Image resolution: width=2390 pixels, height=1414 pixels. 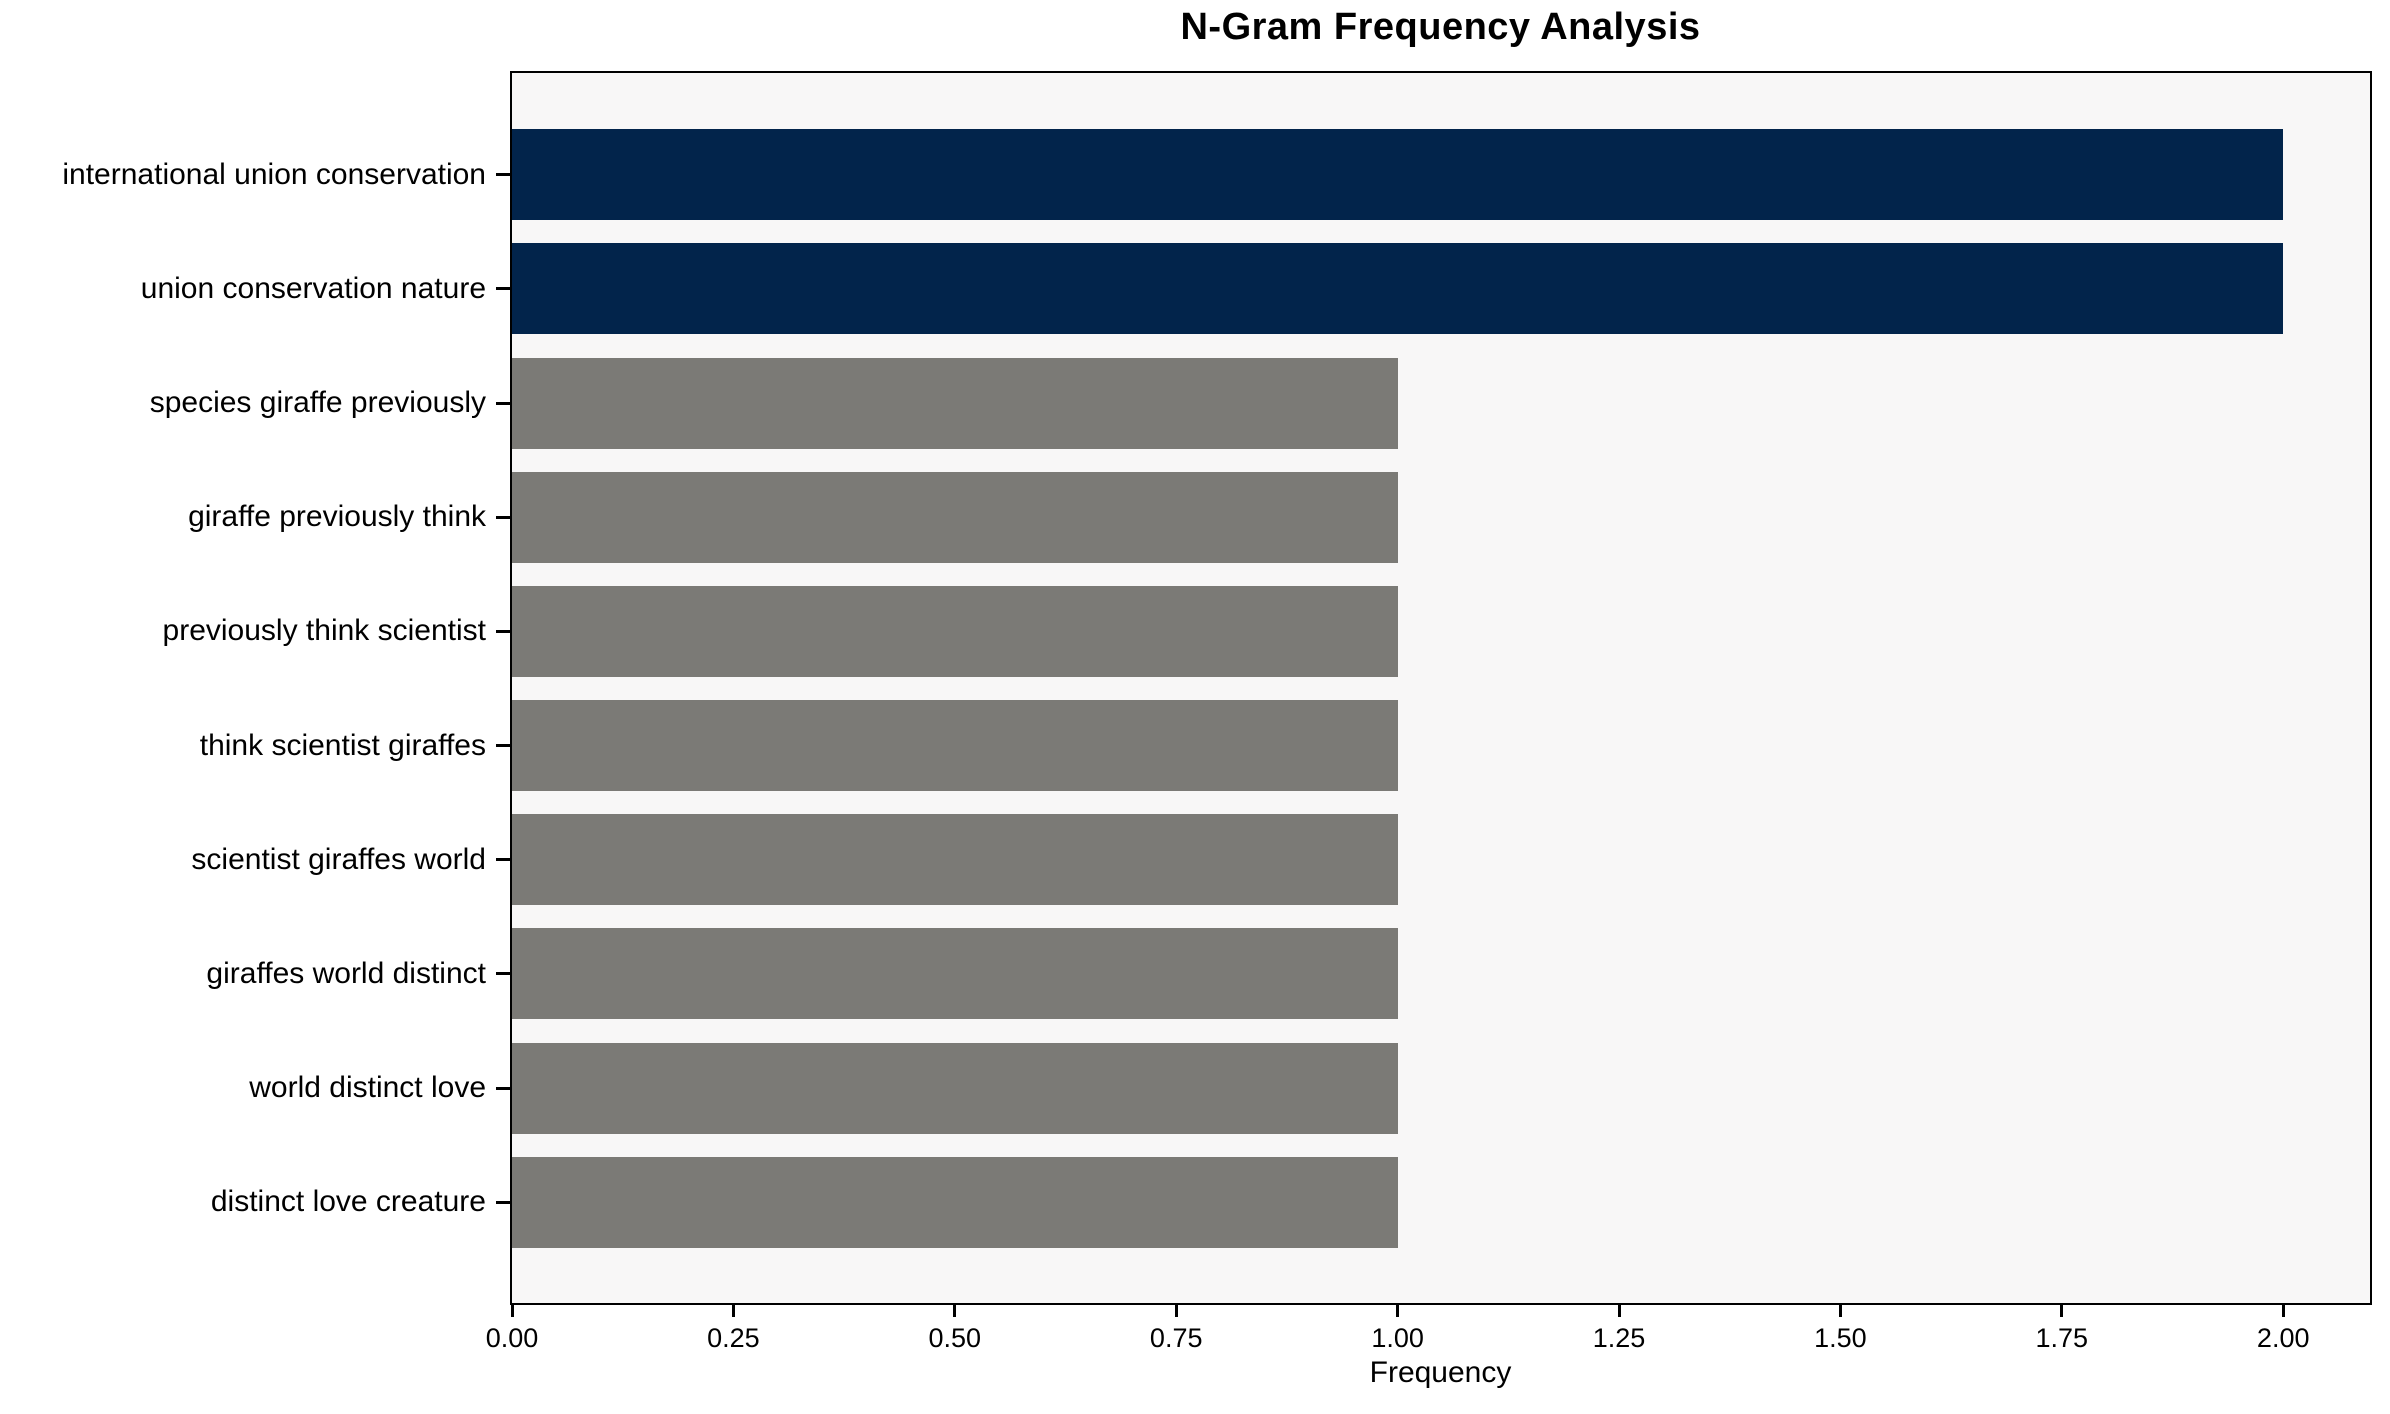 I want to click on y-axis-tick-label: scientist giraffes world, so click(x=338, y=859).